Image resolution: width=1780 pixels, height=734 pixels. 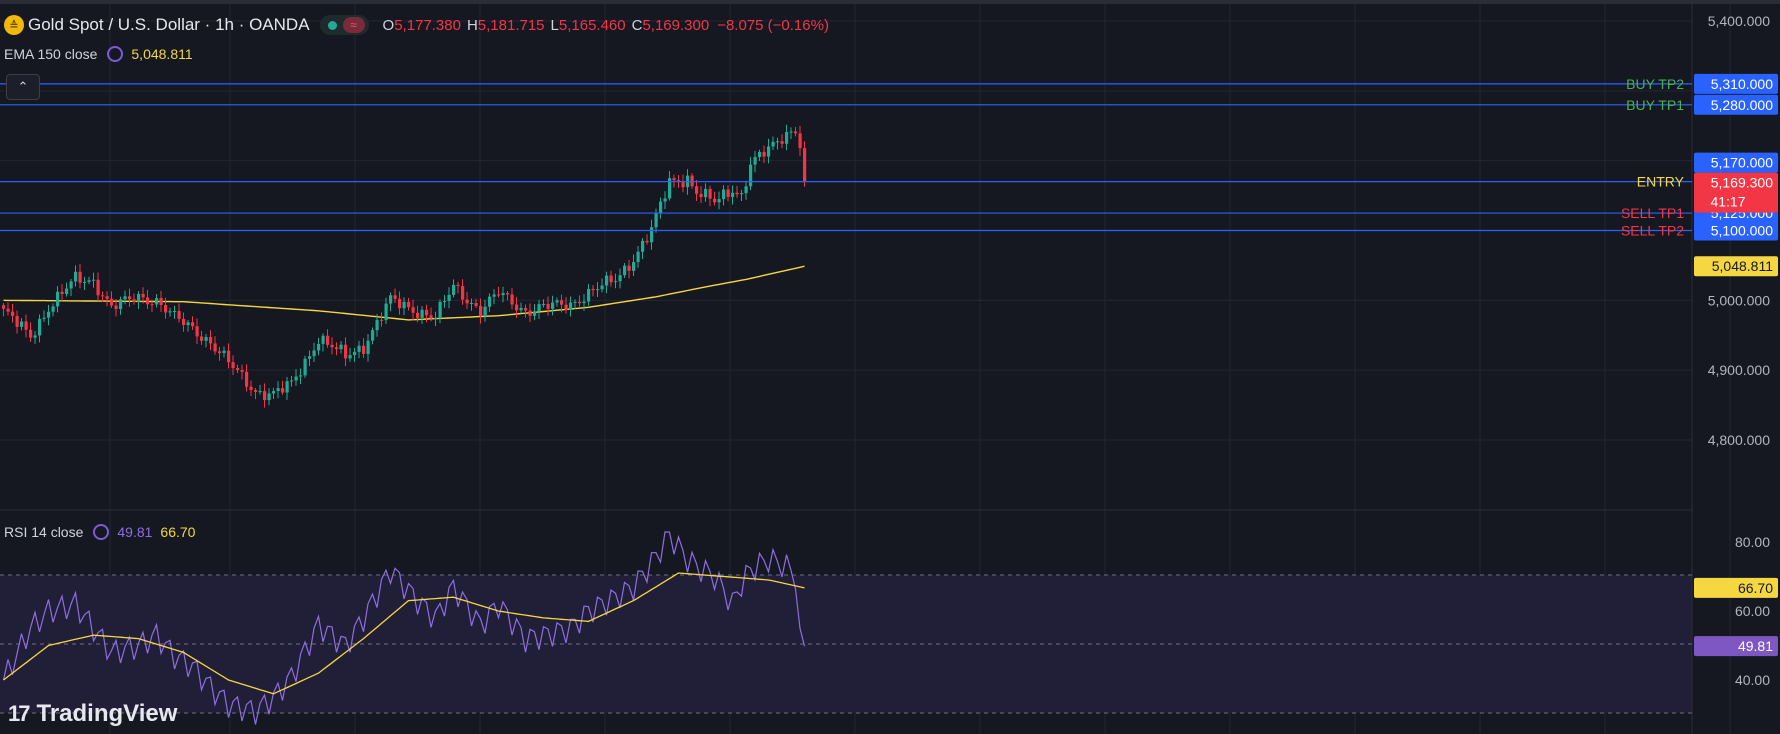 I want to click on tradingview-logo: 17 TradingView, so click(x=92, y=714).